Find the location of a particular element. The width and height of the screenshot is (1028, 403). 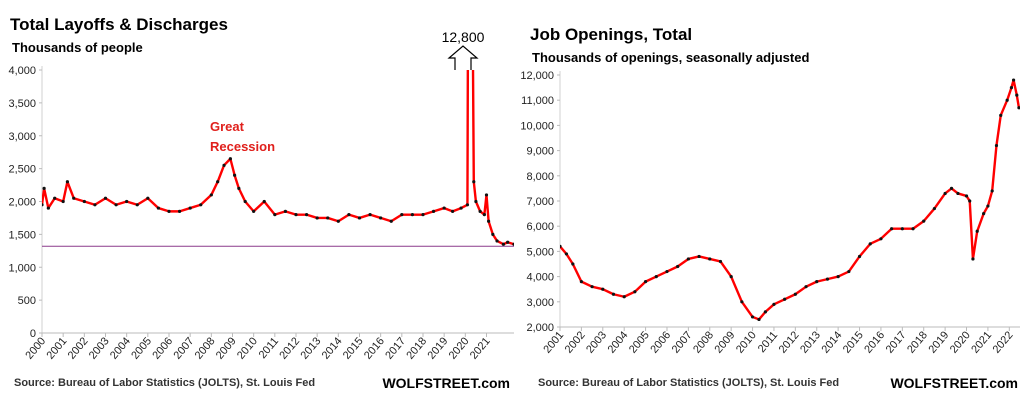

x-tick-label: 2011 is located at coordinates (768, 342).